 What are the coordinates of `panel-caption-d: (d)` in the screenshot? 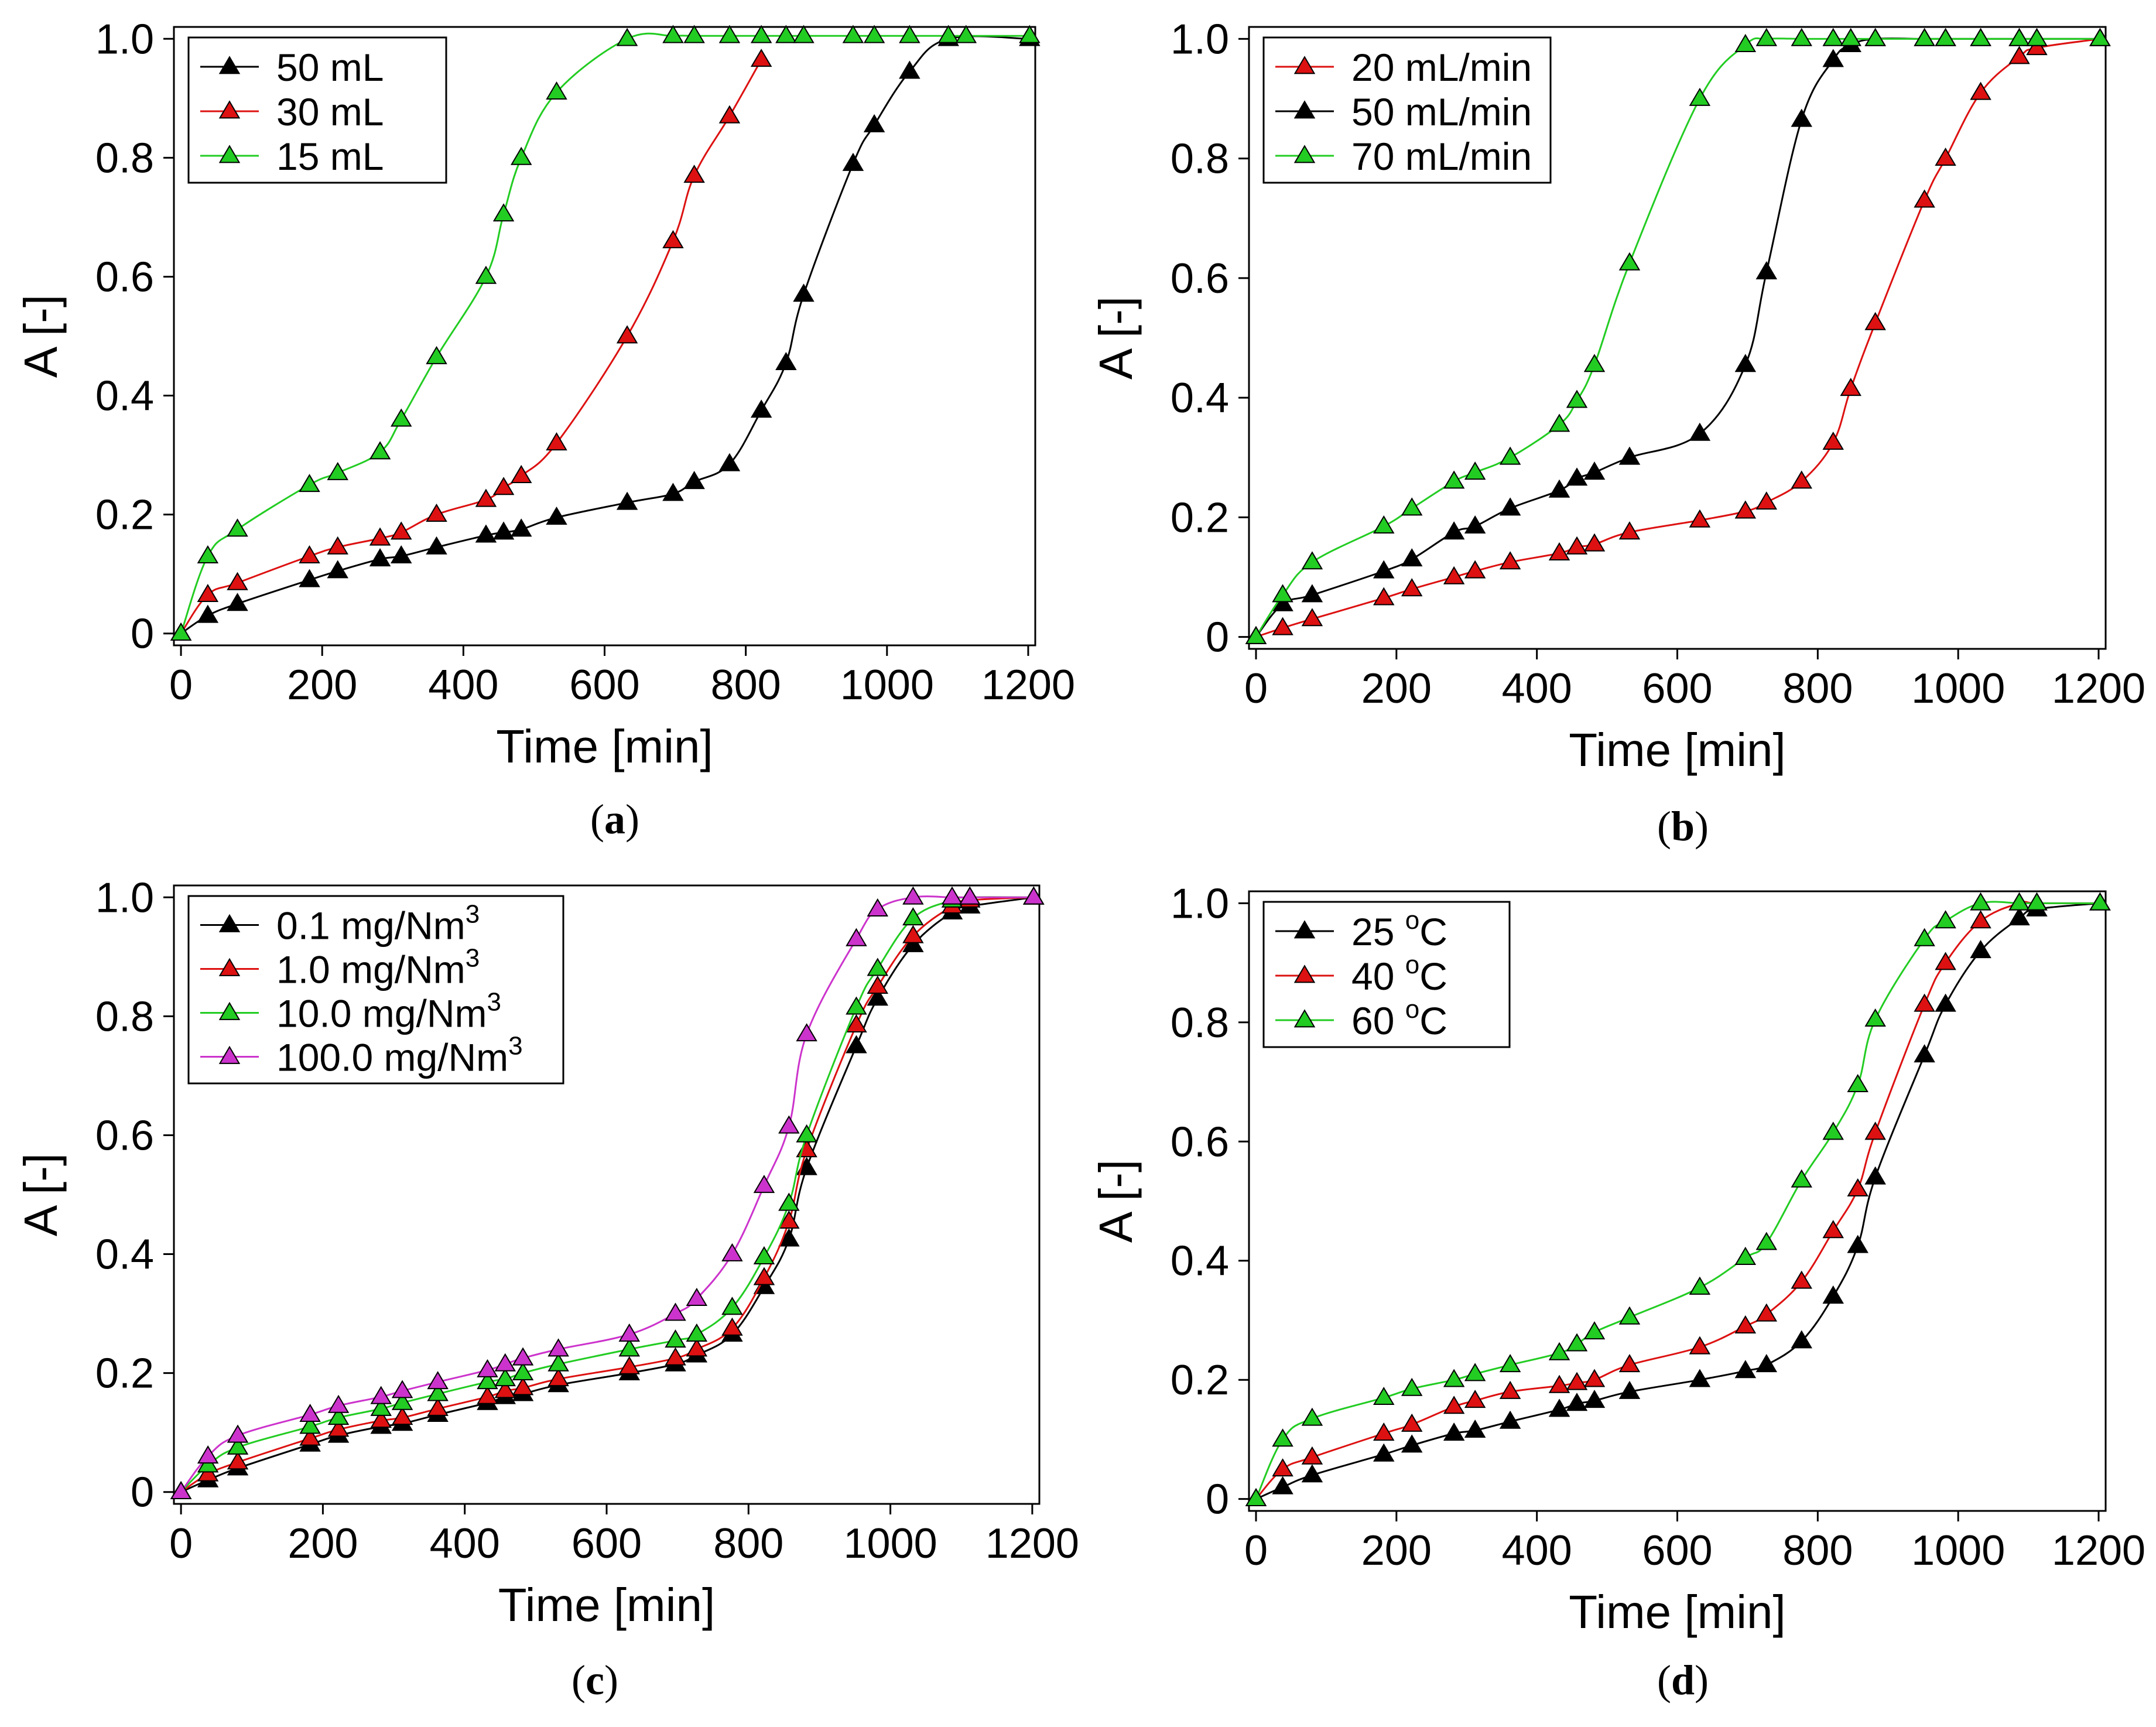 It's located at (1683, 1680).